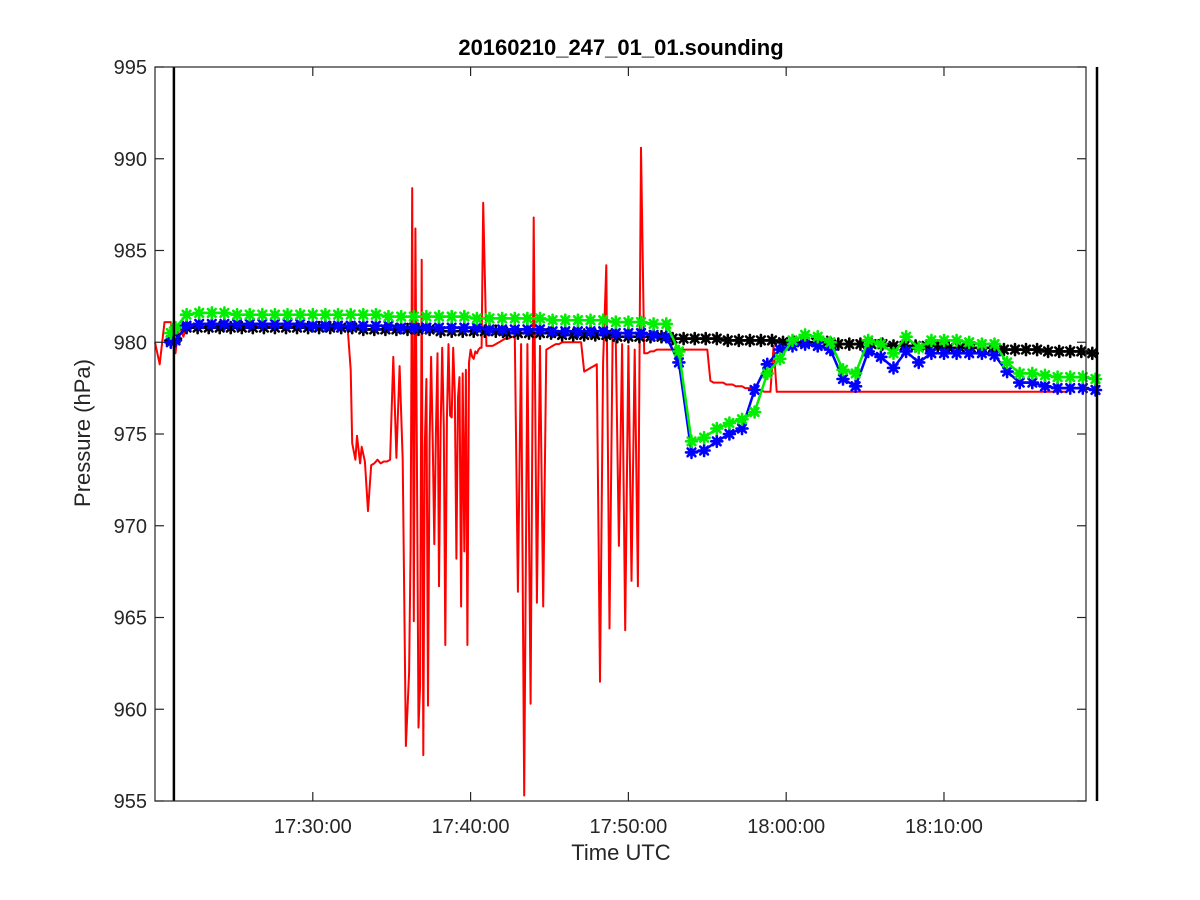  What do you see at coordinates (633, 388) in the screenshot?
I see `series-blue-group` at bounding box center [633, 388].